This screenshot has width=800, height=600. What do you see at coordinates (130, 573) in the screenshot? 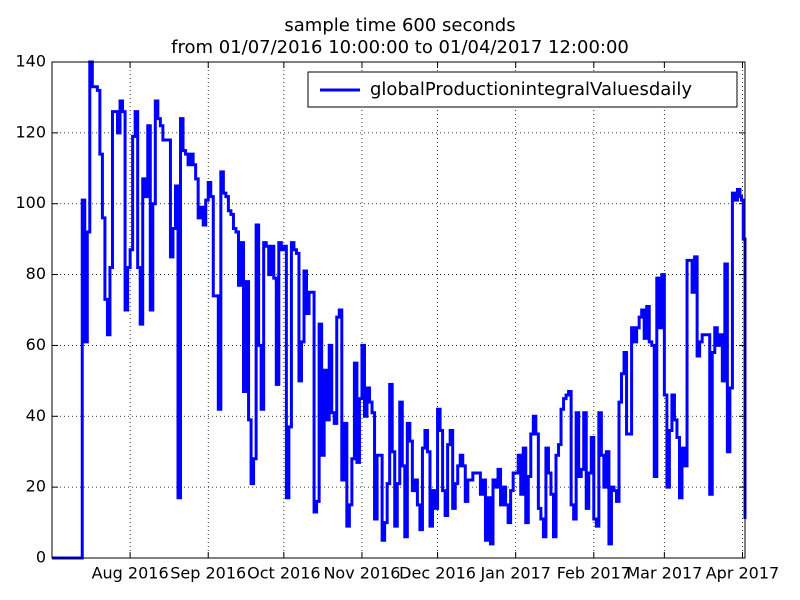
I see `x-tick-label: Aug 2016` at bounding box center [130, 573].